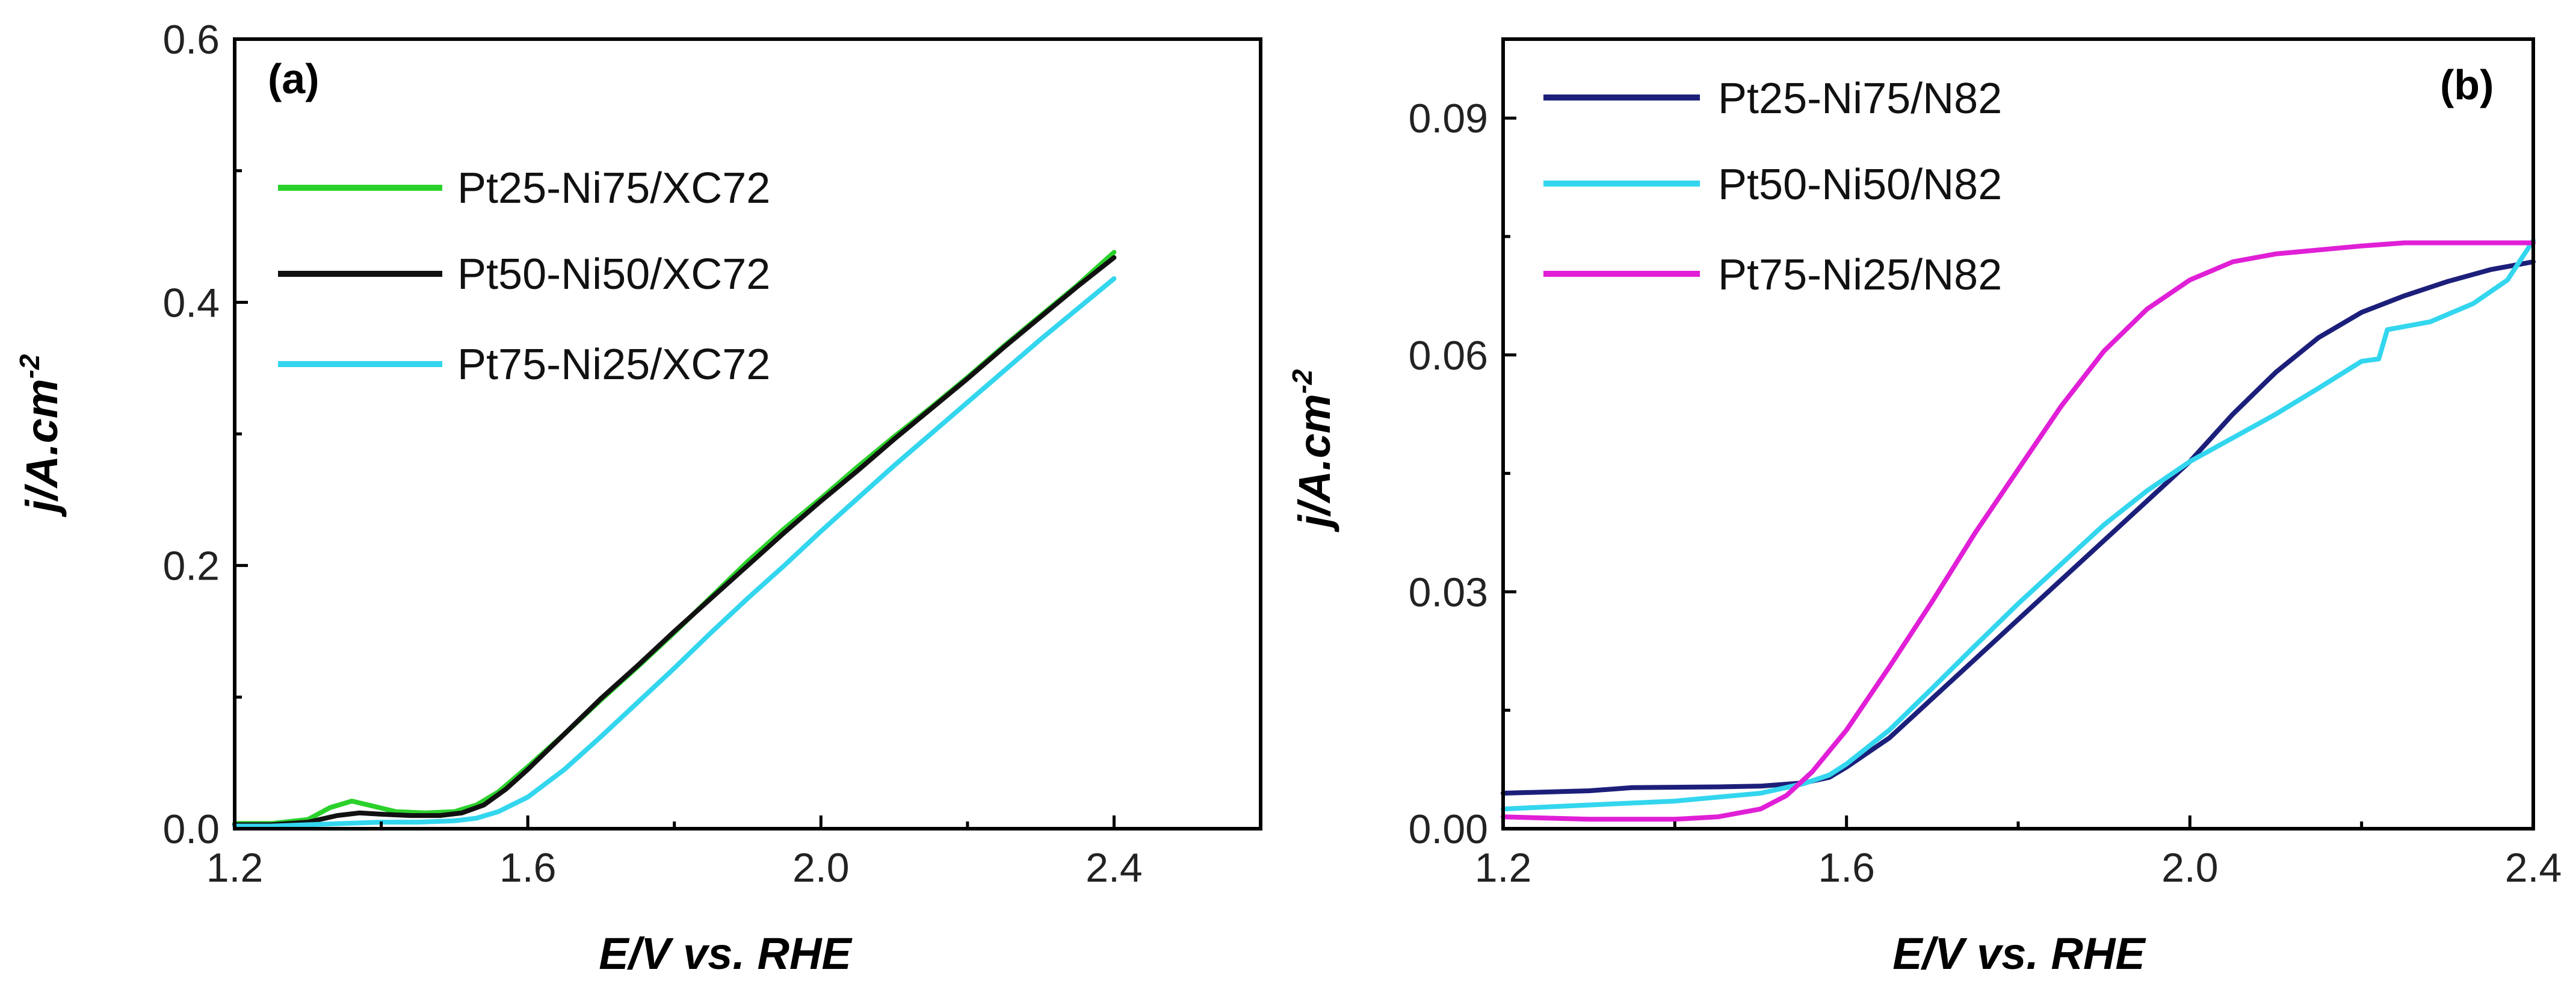 This screenshot has height=993, width=2576. Describe the element at coordinates (2019, 954) in the screenshot. I see `chart-b-xlabel: E/V vs. RHE` at that location.